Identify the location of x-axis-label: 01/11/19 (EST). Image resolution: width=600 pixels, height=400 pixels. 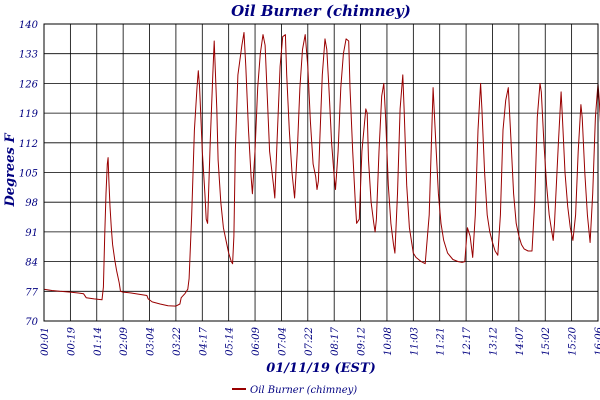
(321, 368).